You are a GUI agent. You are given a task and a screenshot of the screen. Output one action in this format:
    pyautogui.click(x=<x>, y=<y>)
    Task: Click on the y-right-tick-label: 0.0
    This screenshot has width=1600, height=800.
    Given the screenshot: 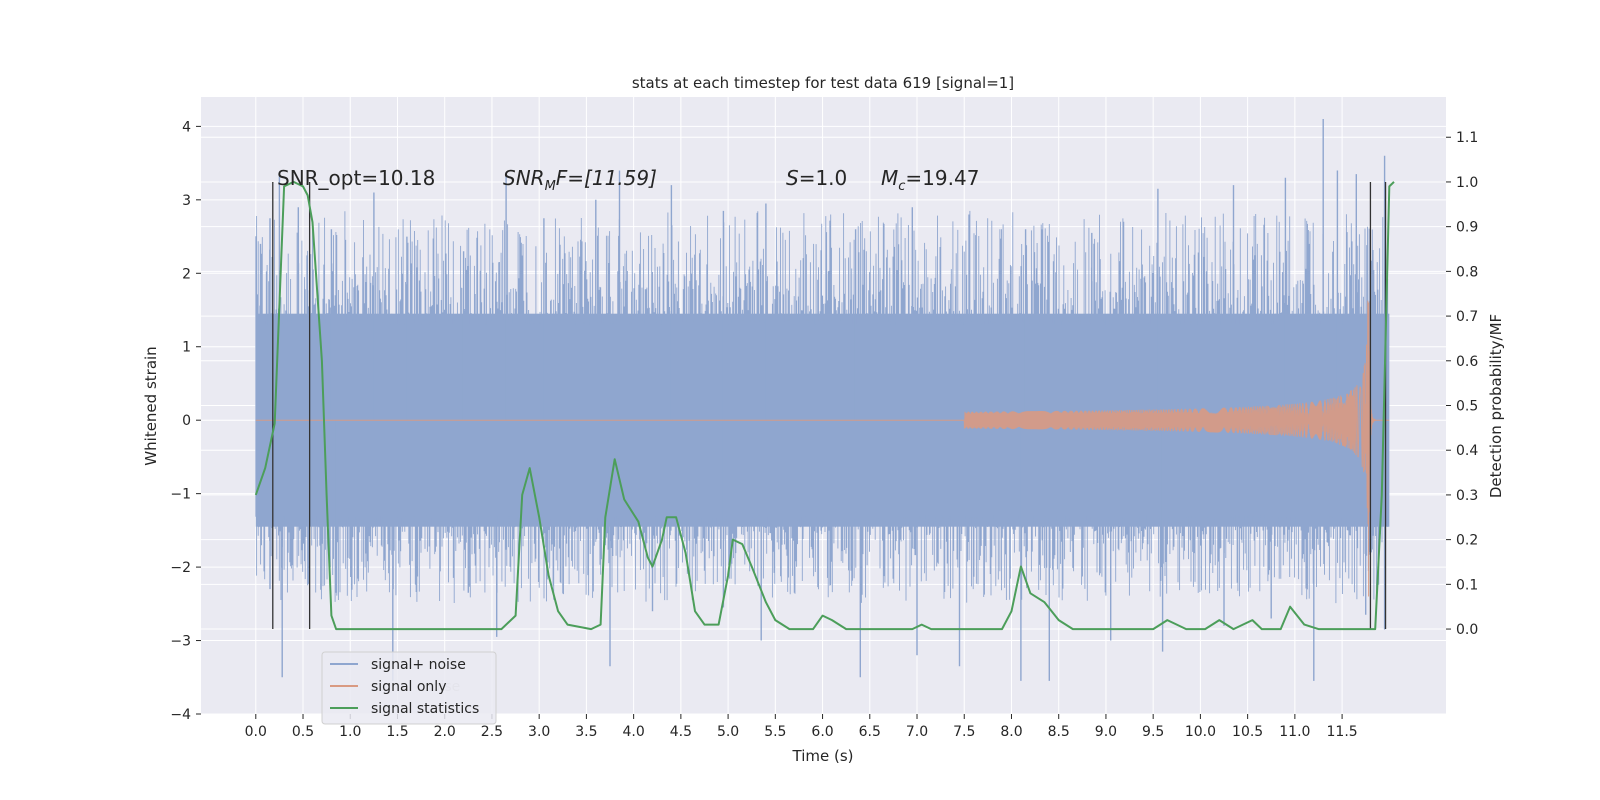 What is the action you would take?
    pyautogui.click(x=1467, y=630)
    